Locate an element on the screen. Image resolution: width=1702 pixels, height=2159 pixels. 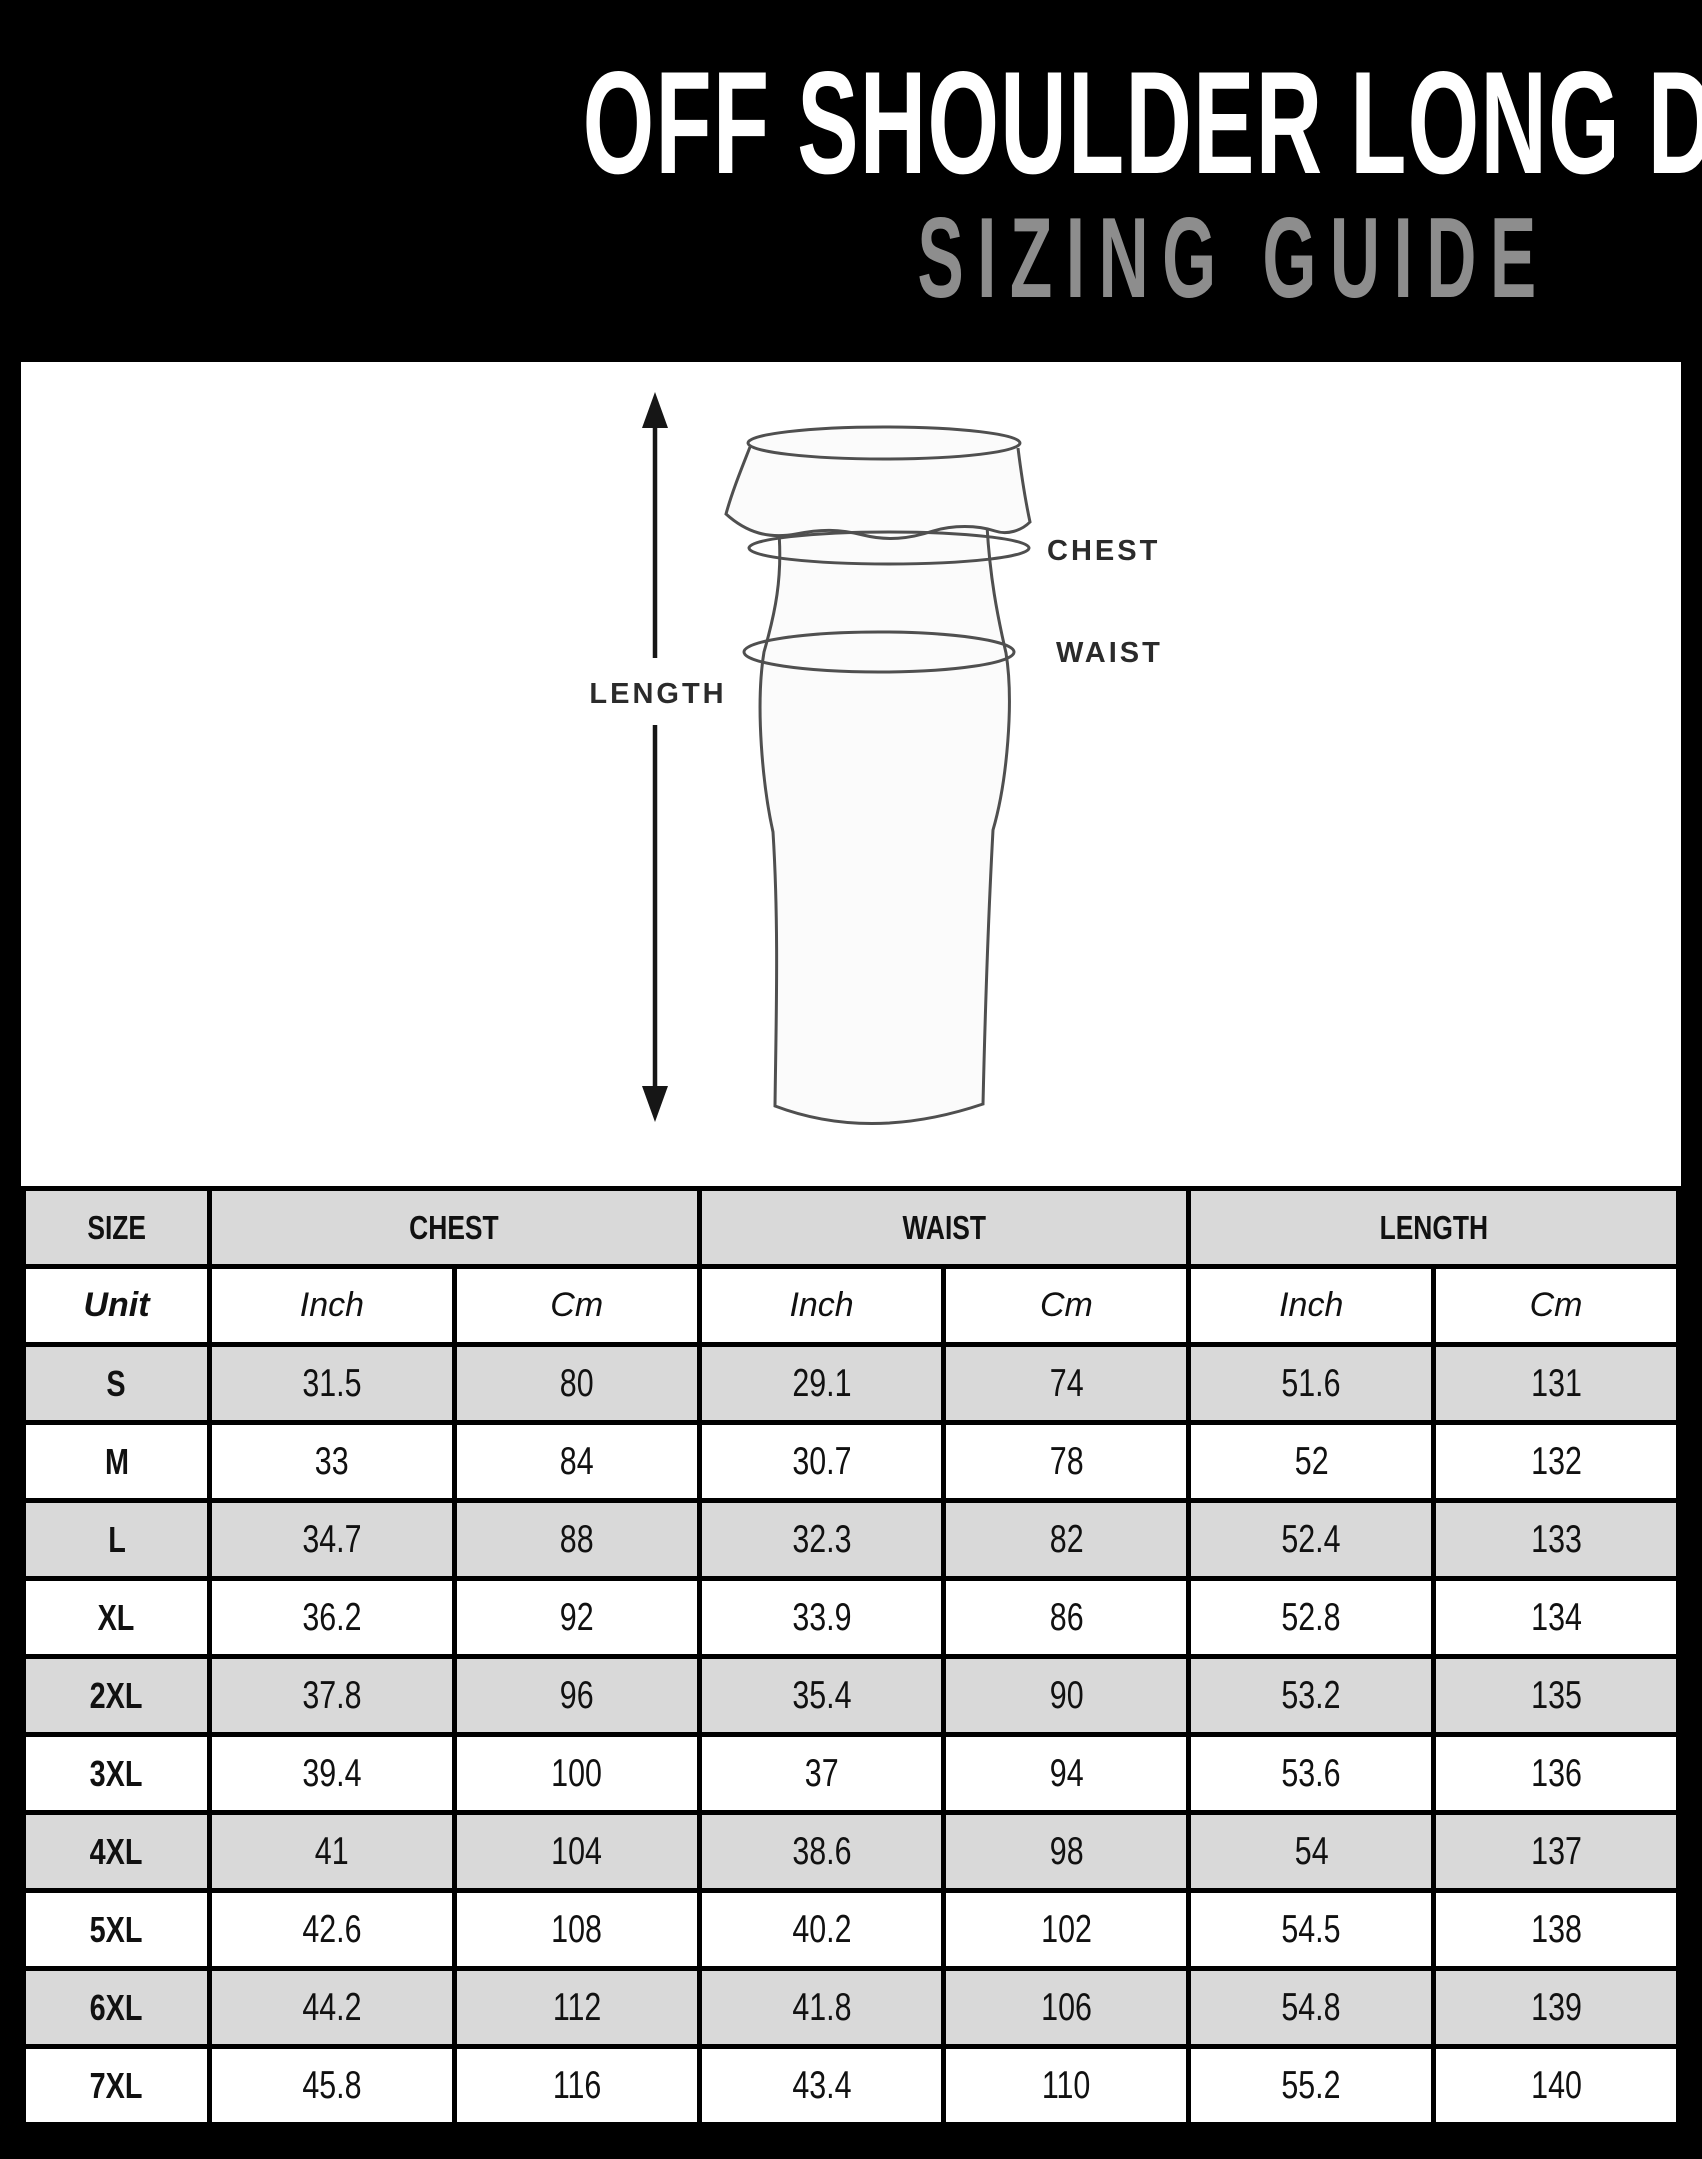
table-row: 2XL 37.8 96 35.4 90 53.2 135 is located at coordinates (851, 1695).